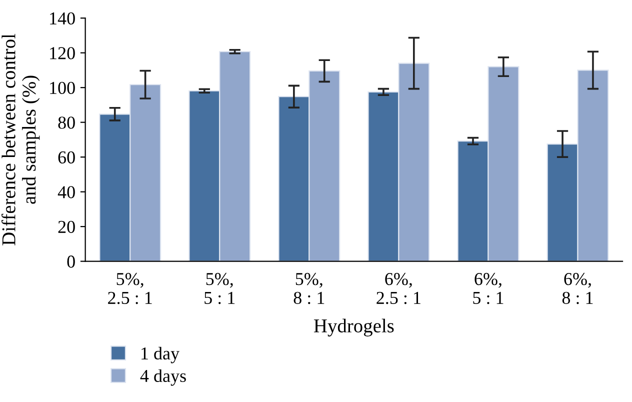  Describe the element at coordinates (309, 288) in the screenshot. I see `x-tick-label: 5%, 8 : 1` at that location.